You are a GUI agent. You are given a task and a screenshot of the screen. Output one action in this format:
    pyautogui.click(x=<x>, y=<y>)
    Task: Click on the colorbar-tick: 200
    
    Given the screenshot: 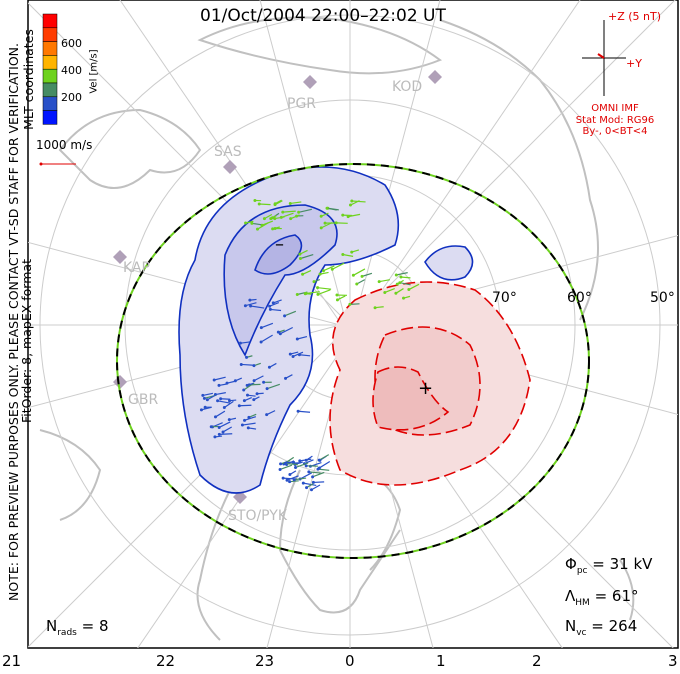 What is the action you would take?
    pyautogui.click(x=71, y=97)
    